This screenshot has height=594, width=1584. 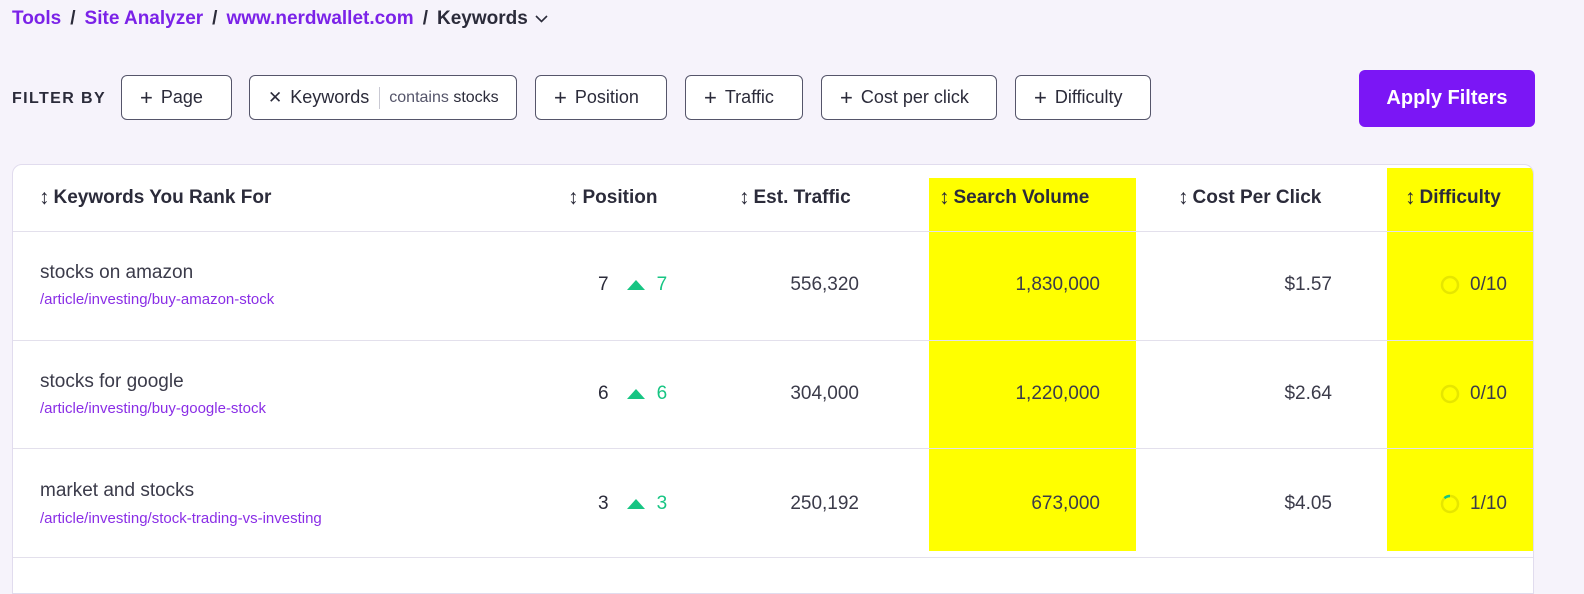 What do you see at coordinates (330, 97) in the screenshot?
I see `filter-chip-label: Keywords` at bounding box center [330, 97].